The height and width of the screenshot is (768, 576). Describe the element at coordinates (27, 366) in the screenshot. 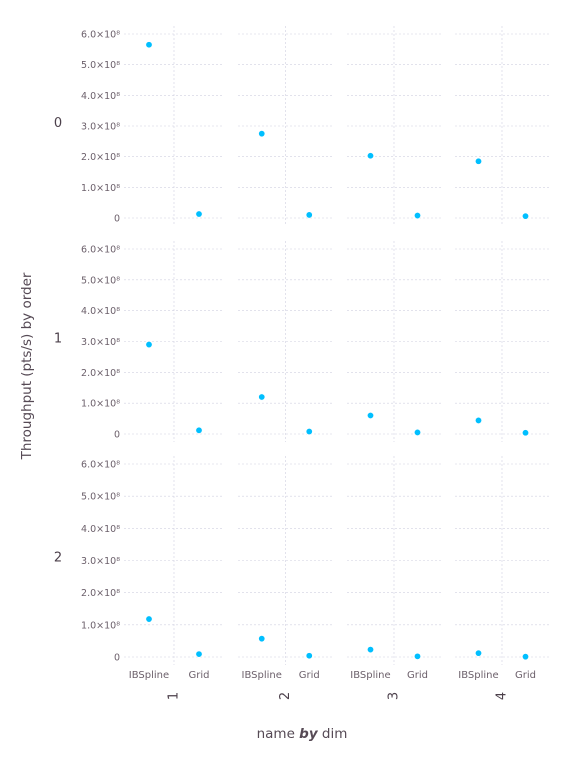

I see `y-axis-label: Throughput (pts/s) by order` at that location.